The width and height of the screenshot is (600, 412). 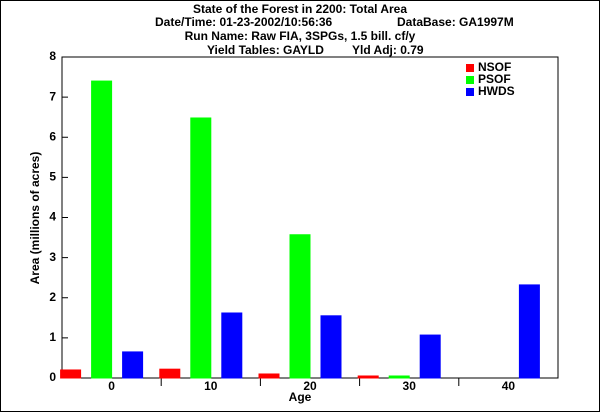 I want to click on x-tick-label: 30, so click(x=410, y=386).